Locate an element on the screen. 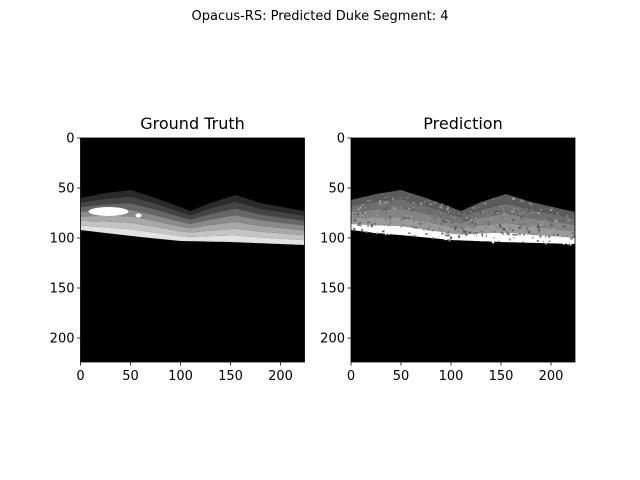 This screenshot has width=640, height=480. ground-truth-x-tick-label: 50 is located at coordinates (130, 376).